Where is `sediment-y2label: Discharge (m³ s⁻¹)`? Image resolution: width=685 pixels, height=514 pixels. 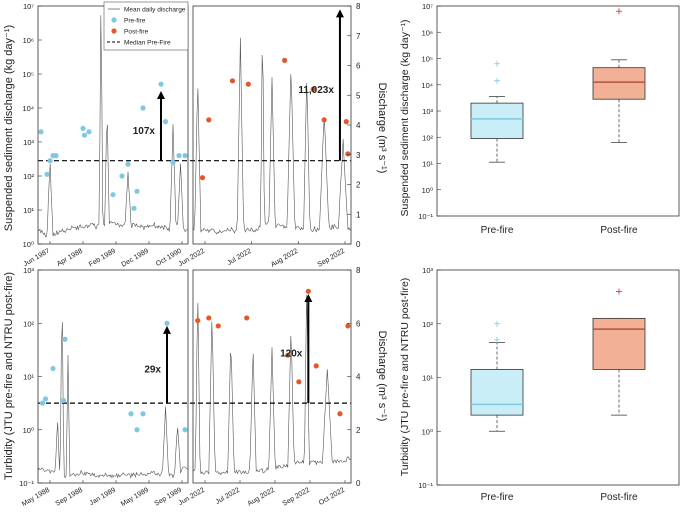 sediment-y2label: Discharge (m³ s⁻¹) is located at coordinates (382, 128).